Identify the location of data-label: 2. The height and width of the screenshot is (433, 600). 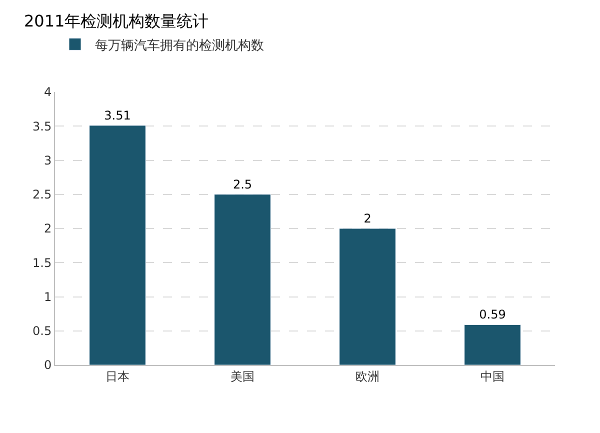
(368, 219).